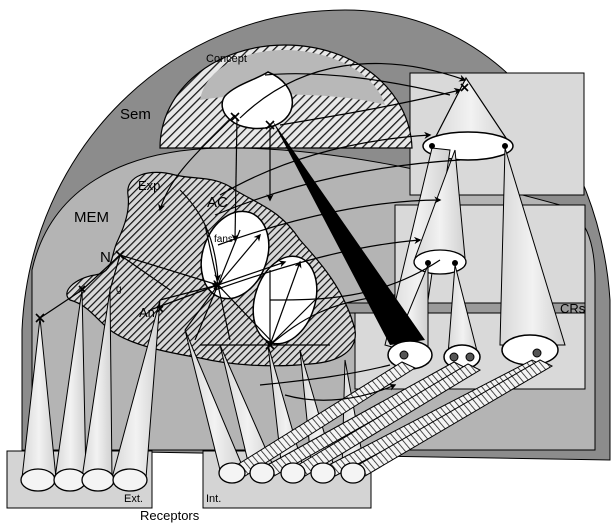  Describe the element at coordinates (170, 515) in the screenshot. I see `label-receptors: Receptors` at that location.